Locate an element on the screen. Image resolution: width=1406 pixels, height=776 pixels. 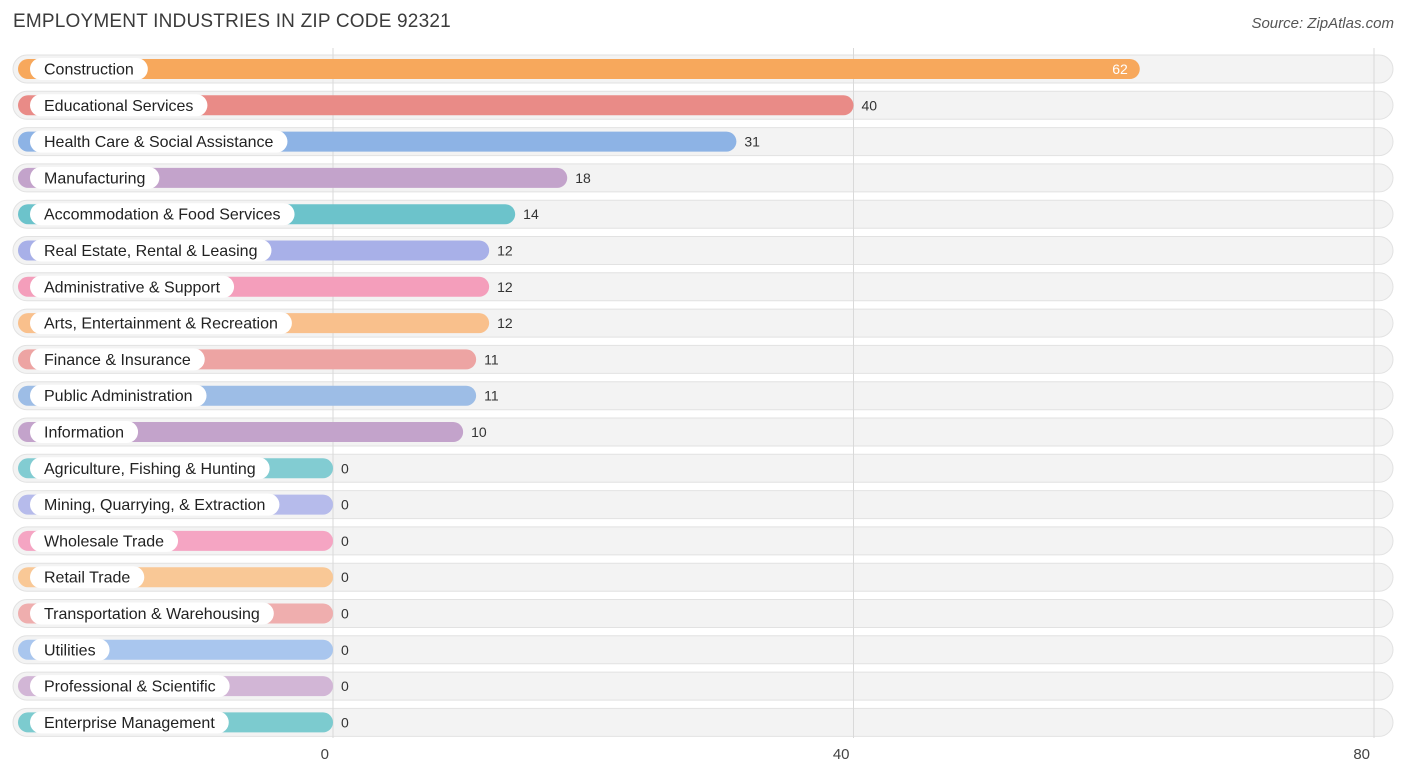
category-label: Retail Trade is located at coordinates (87, 578).